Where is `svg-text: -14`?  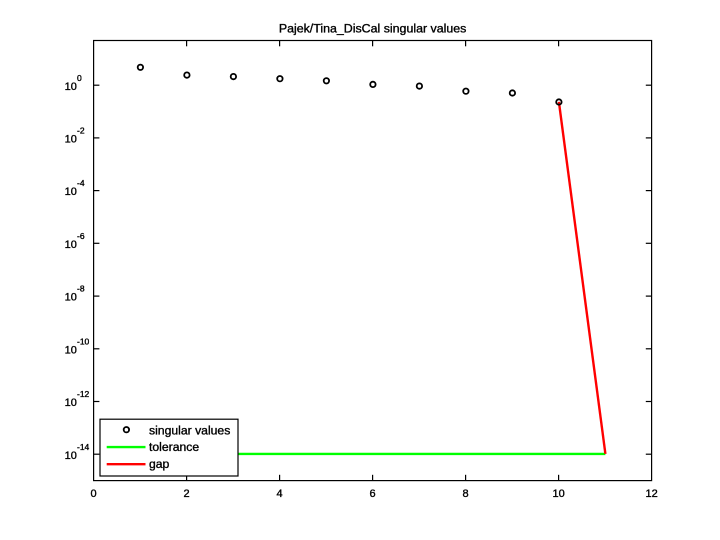 svg-text: -14 is located at coordinates (83, 447).